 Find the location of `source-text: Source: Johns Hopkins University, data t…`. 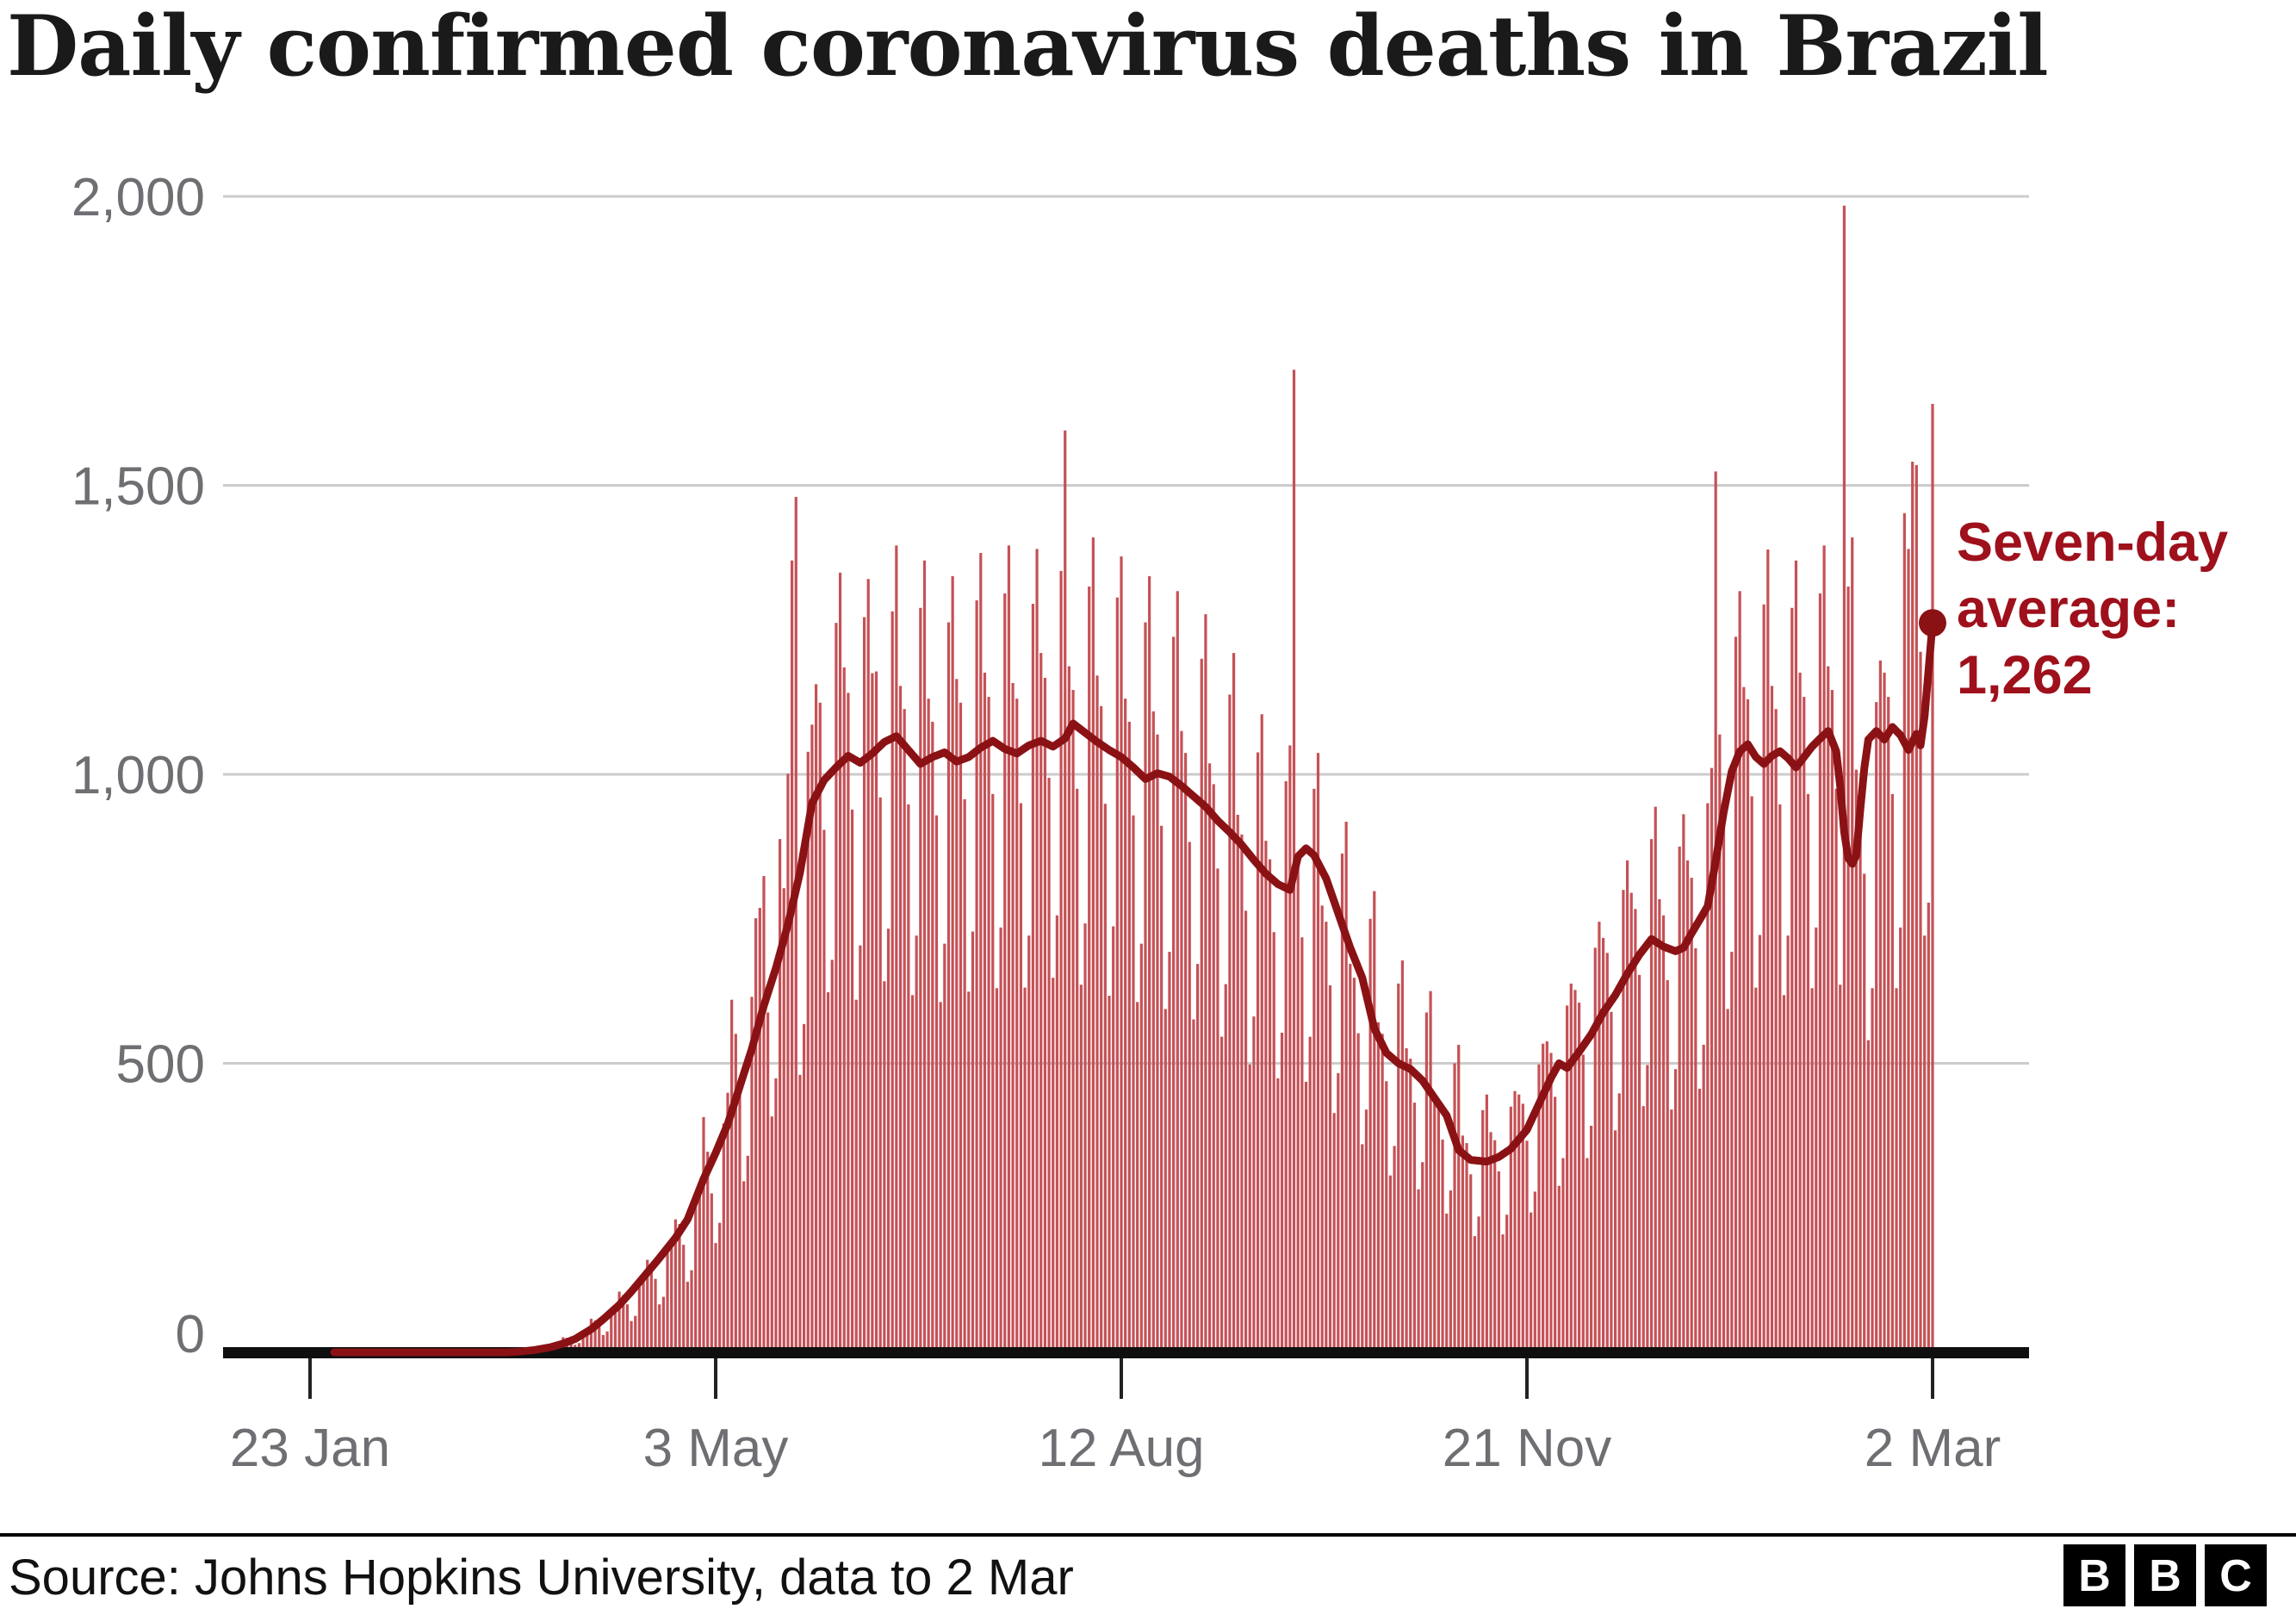

source-text: Source: Johns Hopkins University, data t… is located at coordinates (541, 1578).